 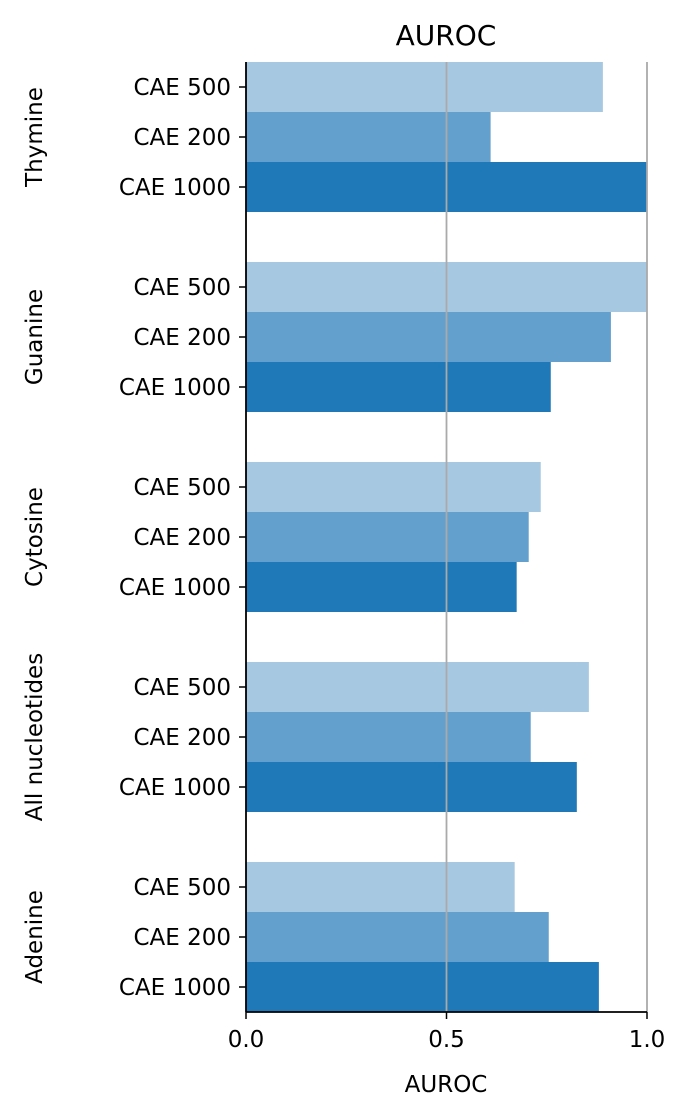 I want to click on group-label: Adenine, so click(x=35, y=937).